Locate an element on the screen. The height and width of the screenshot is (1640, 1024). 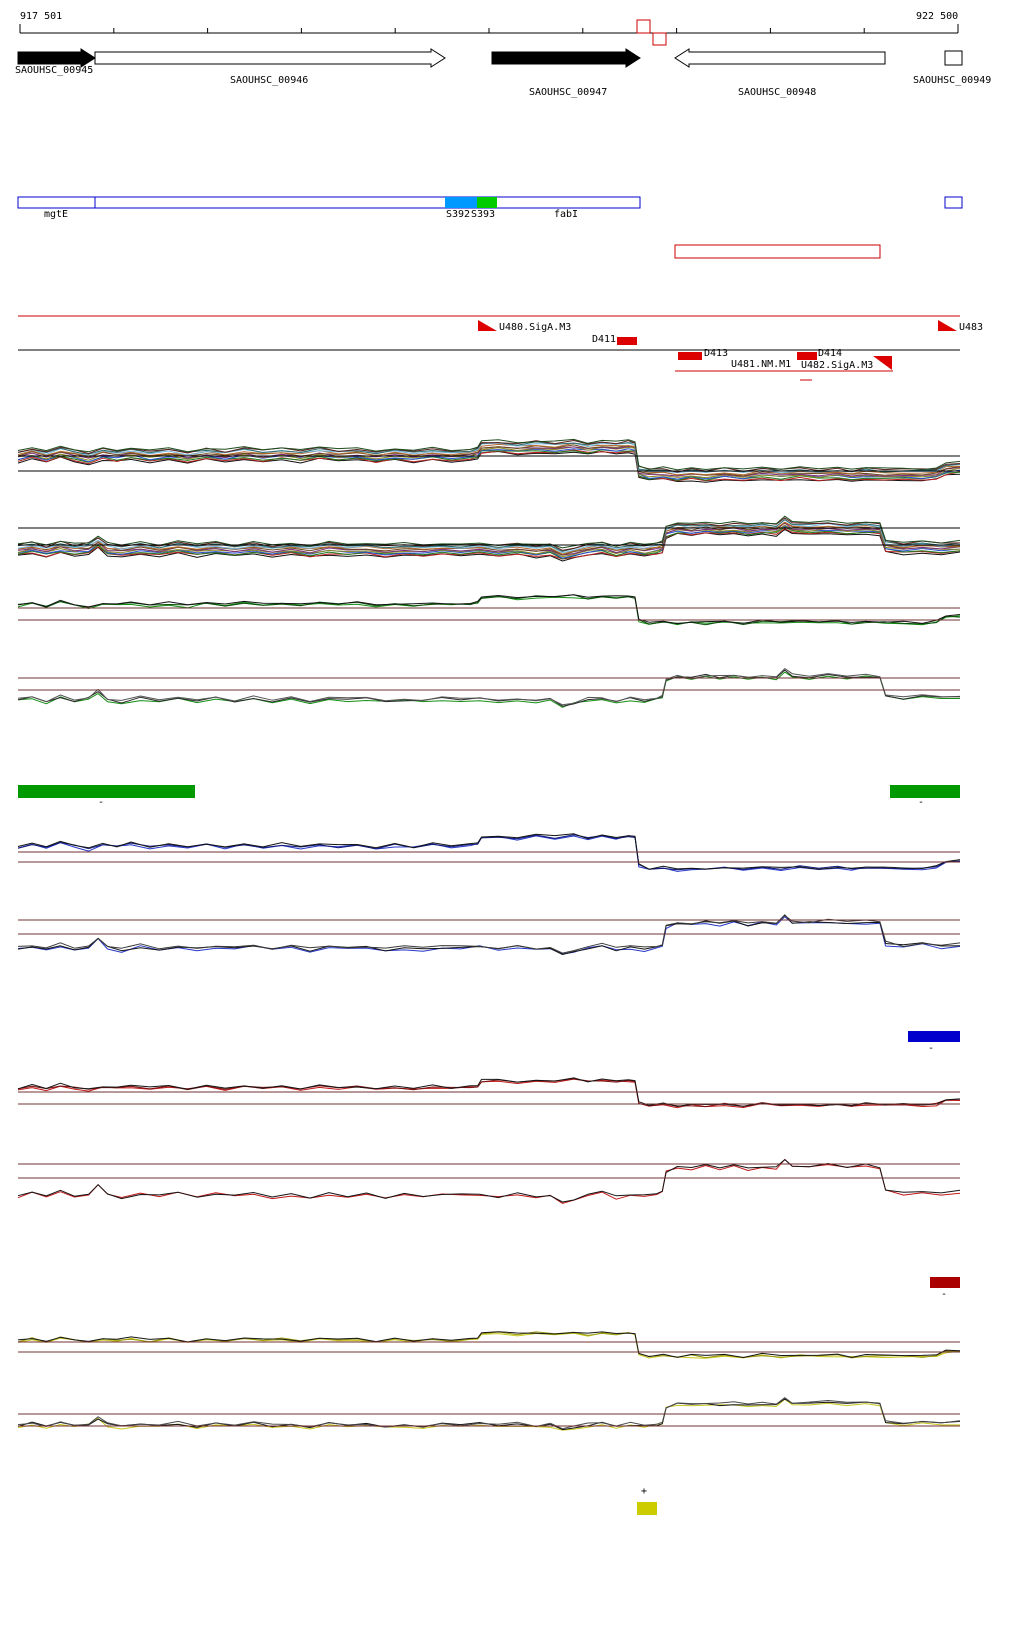
signal-line-green-sense is located at coordinates (489, 609).